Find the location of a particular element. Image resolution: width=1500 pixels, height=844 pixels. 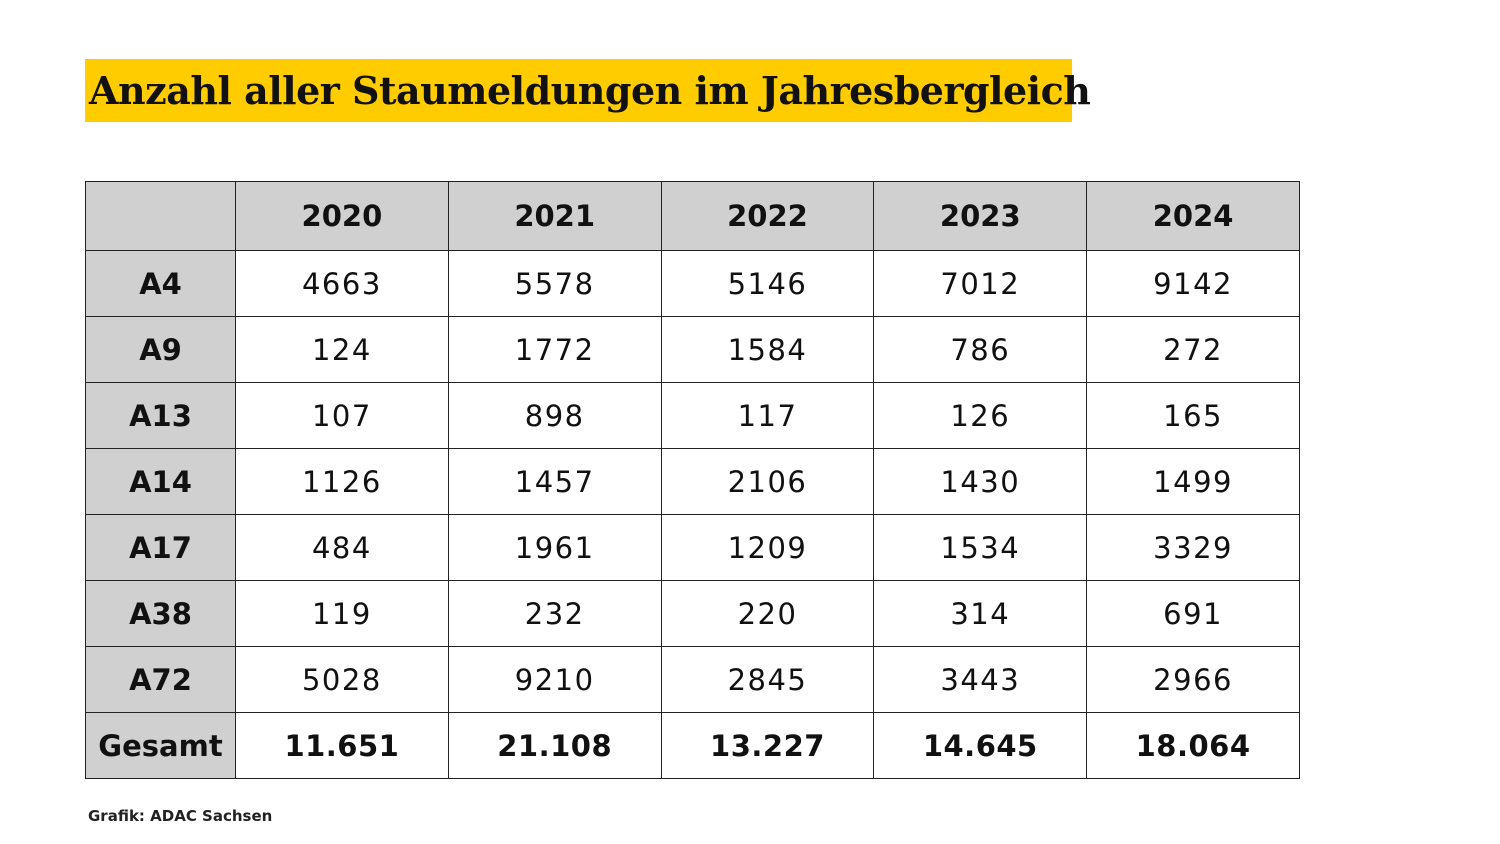

row-label: A72 is located at coordinates (160, 679).